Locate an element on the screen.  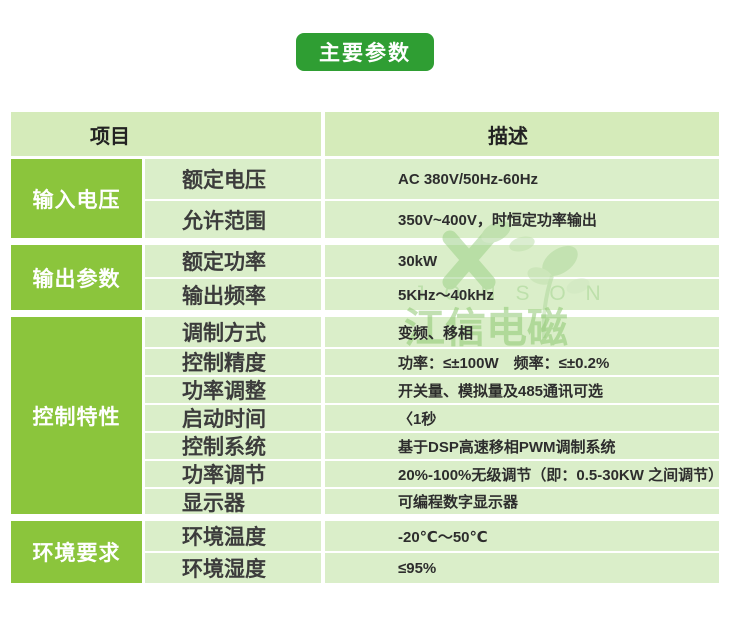
param-value: 基于DSP高速移相PWM调制系统 is located at coordinates (507, 447).